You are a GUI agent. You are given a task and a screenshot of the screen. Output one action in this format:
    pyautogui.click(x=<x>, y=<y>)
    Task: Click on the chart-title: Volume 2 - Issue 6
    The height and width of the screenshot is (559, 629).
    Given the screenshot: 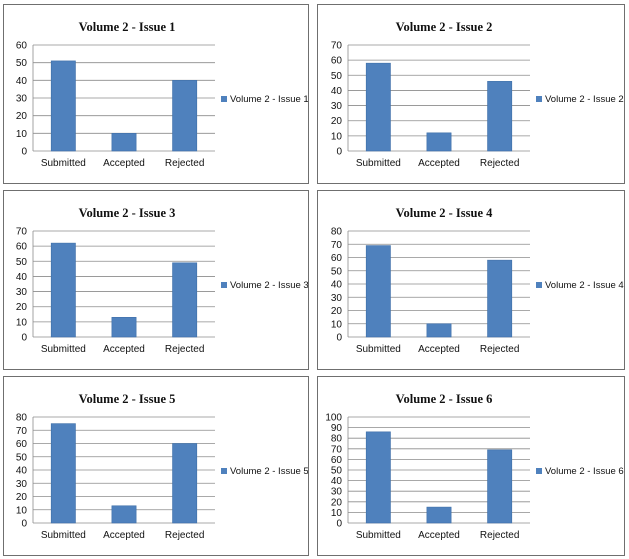 What is the action you would take?
    pyautogui.click(x=444, y=399)
    